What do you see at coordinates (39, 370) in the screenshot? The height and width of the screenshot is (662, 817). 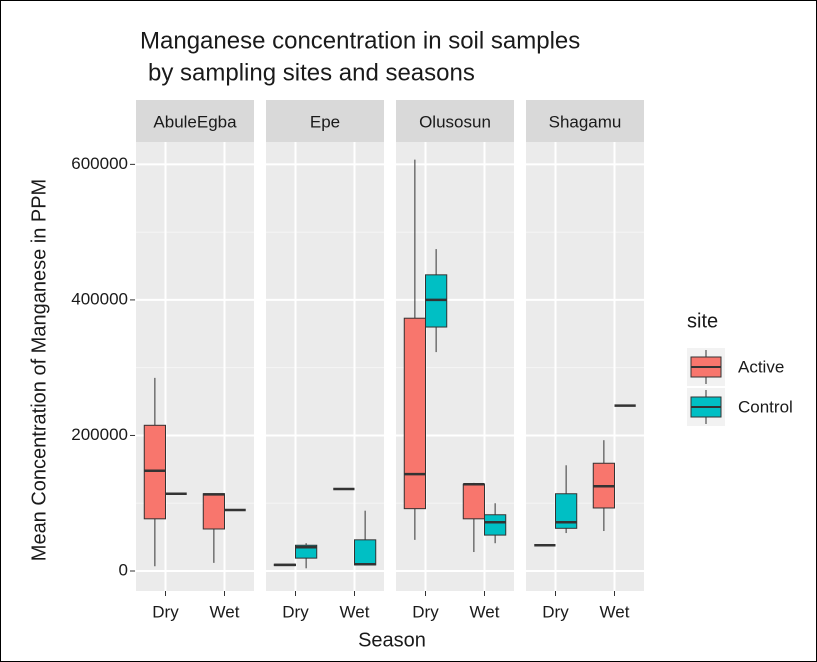 I see `y-axis-label: Mean Concentration of Manganese in PPM` at bounding box center [39, 370].